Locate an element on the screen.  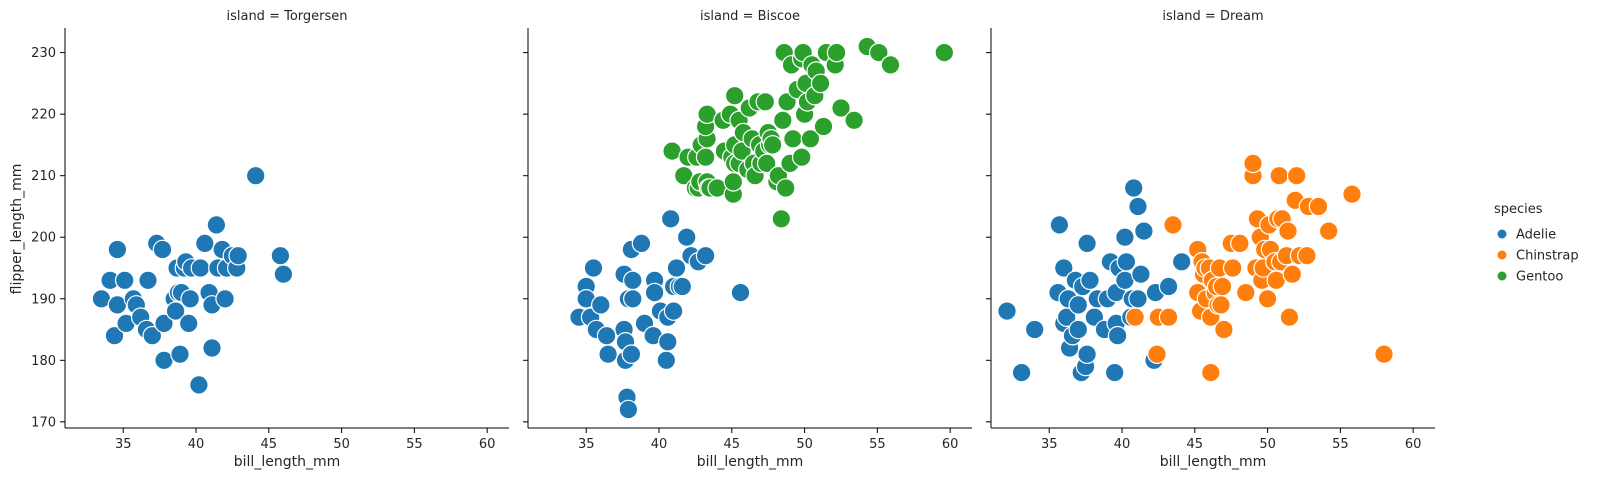
legend-label-adelie: Adelie is located at coordinates (1536, 235).